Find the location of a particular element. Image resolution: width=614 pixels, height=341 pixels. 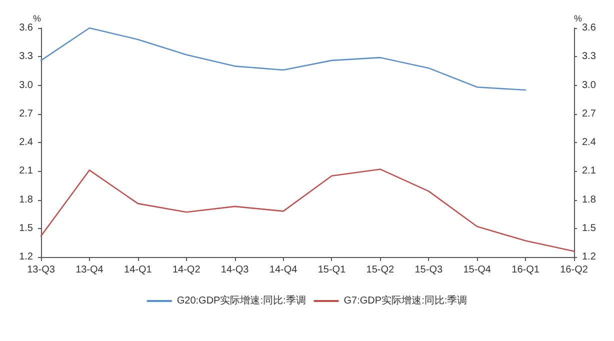

x-tick-label: 14-Q3 is located at coordinates (235, 270).